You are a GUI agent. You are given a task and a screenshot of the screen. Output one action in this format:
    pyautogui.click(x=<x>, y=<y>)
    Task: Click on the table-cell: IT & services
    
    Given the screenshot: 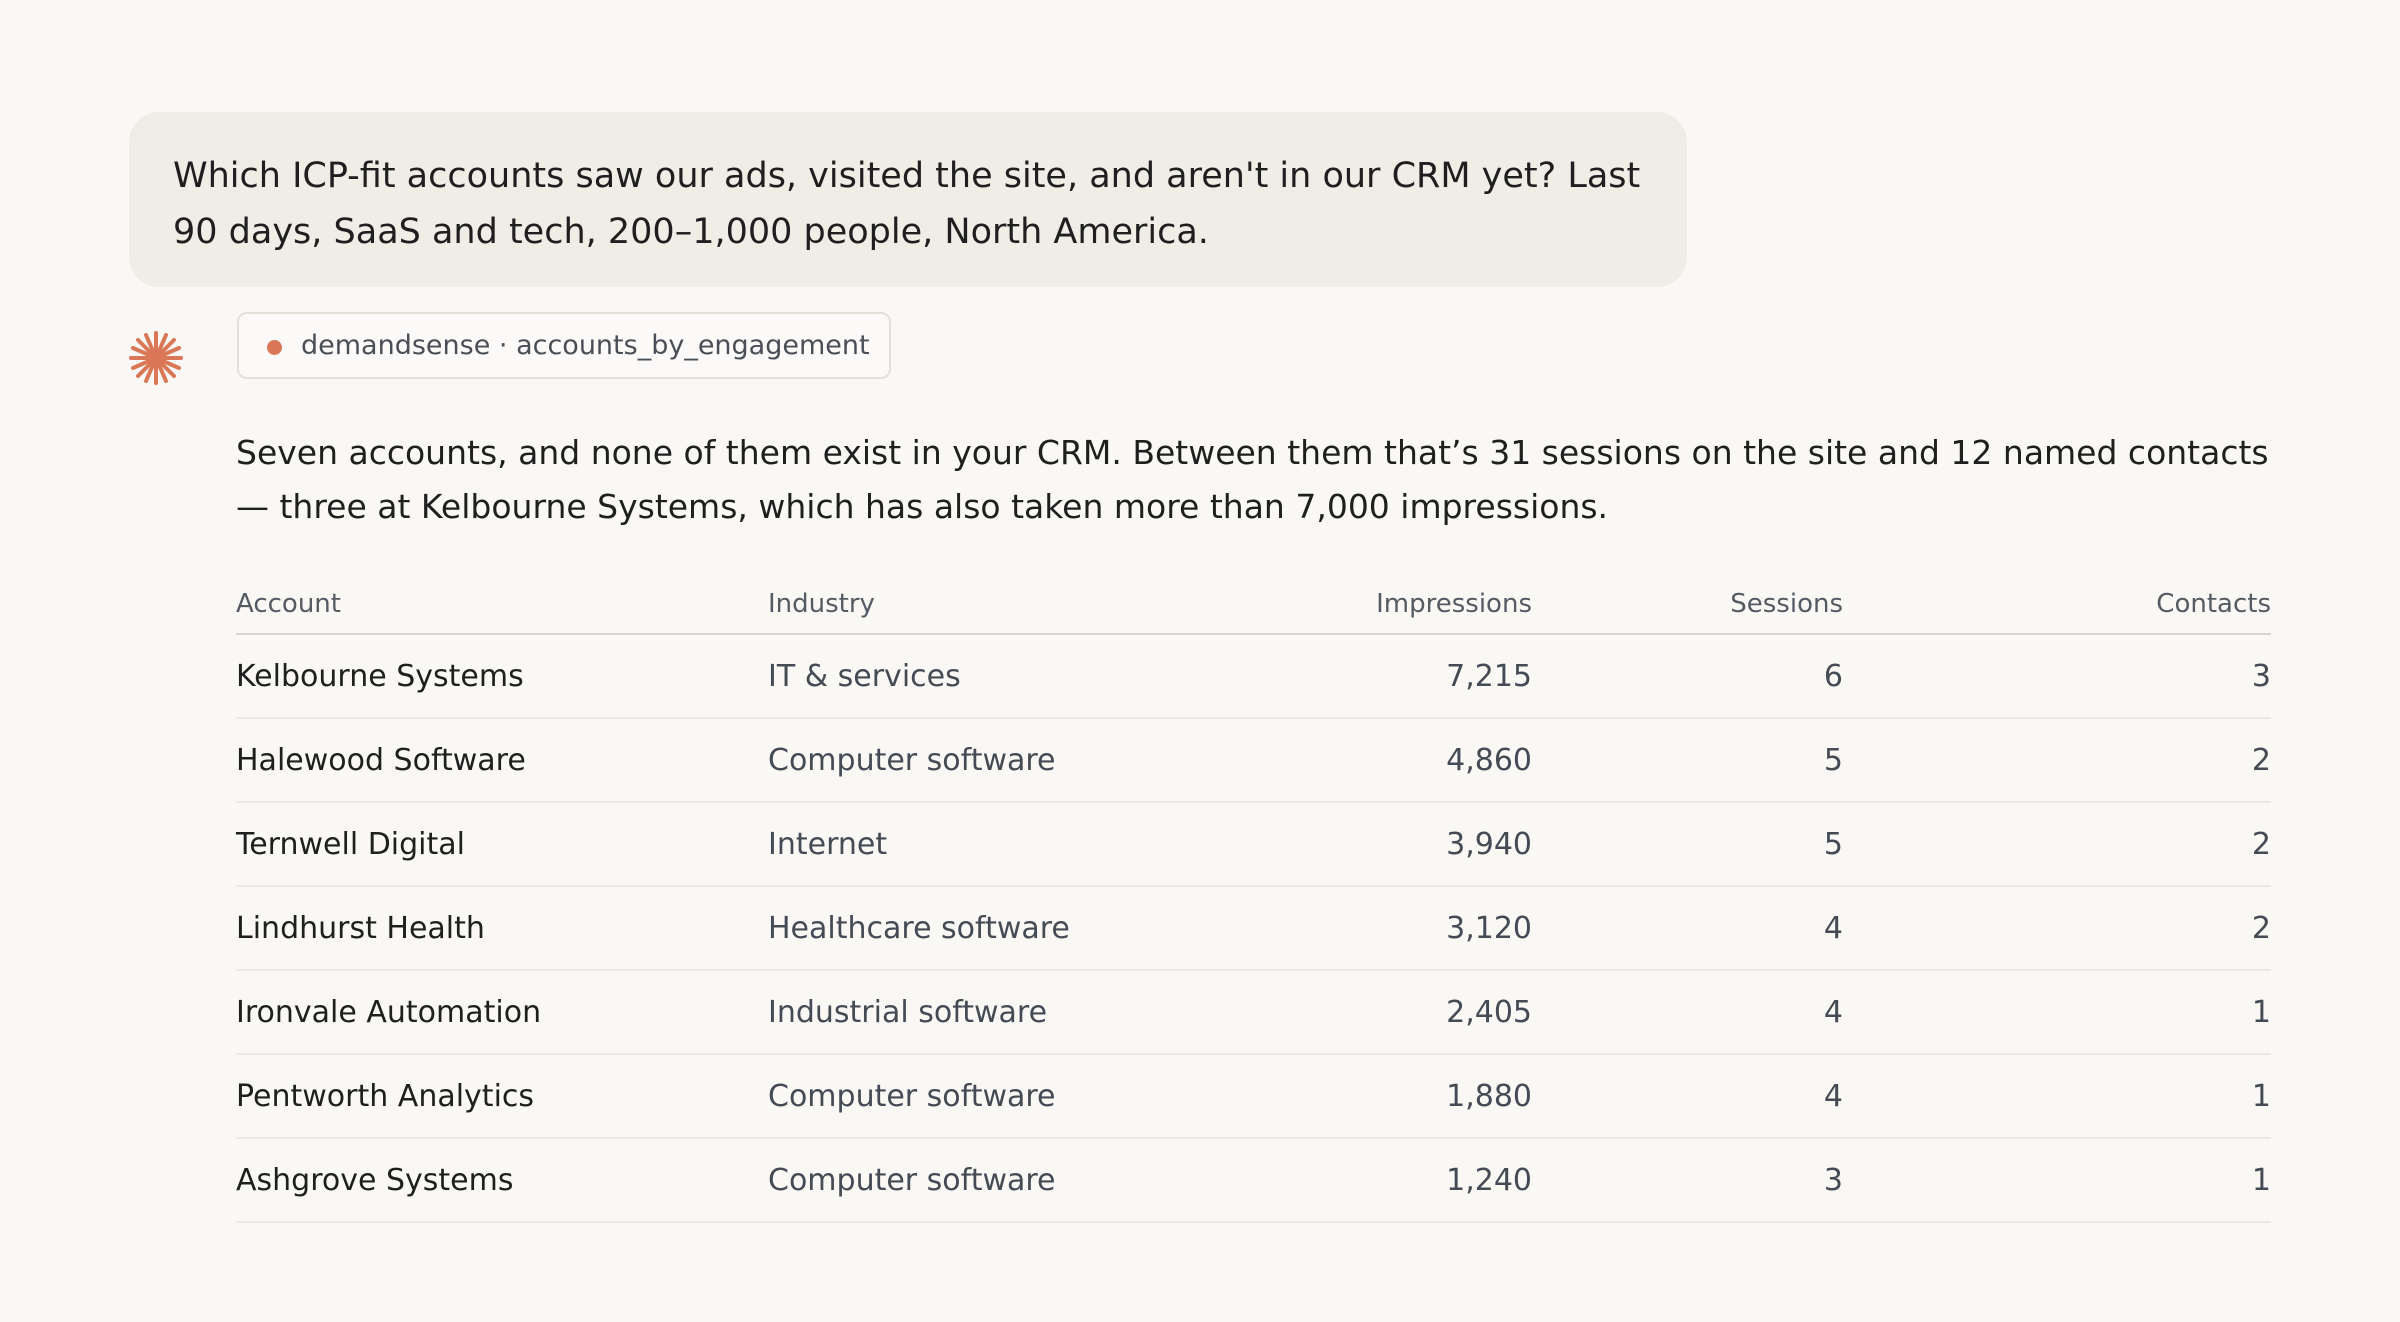 What is the action you would take?
    pyautogui.click(x=978, y=676)
    